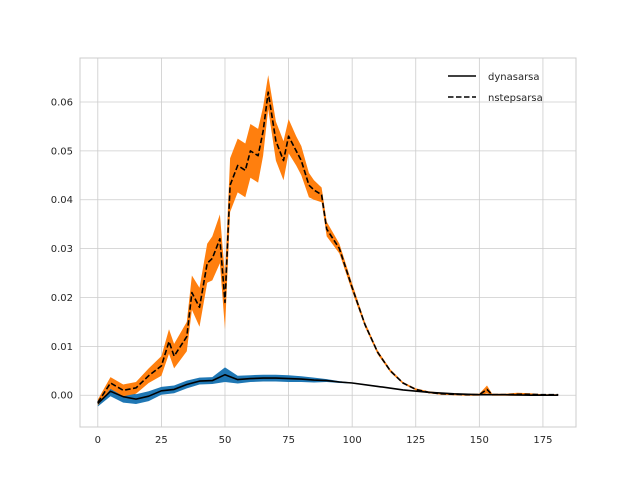 Image resolution: width=640 pixels, height=484 pixels. I want to click on x-tick-label: 0, so click(98, 440).